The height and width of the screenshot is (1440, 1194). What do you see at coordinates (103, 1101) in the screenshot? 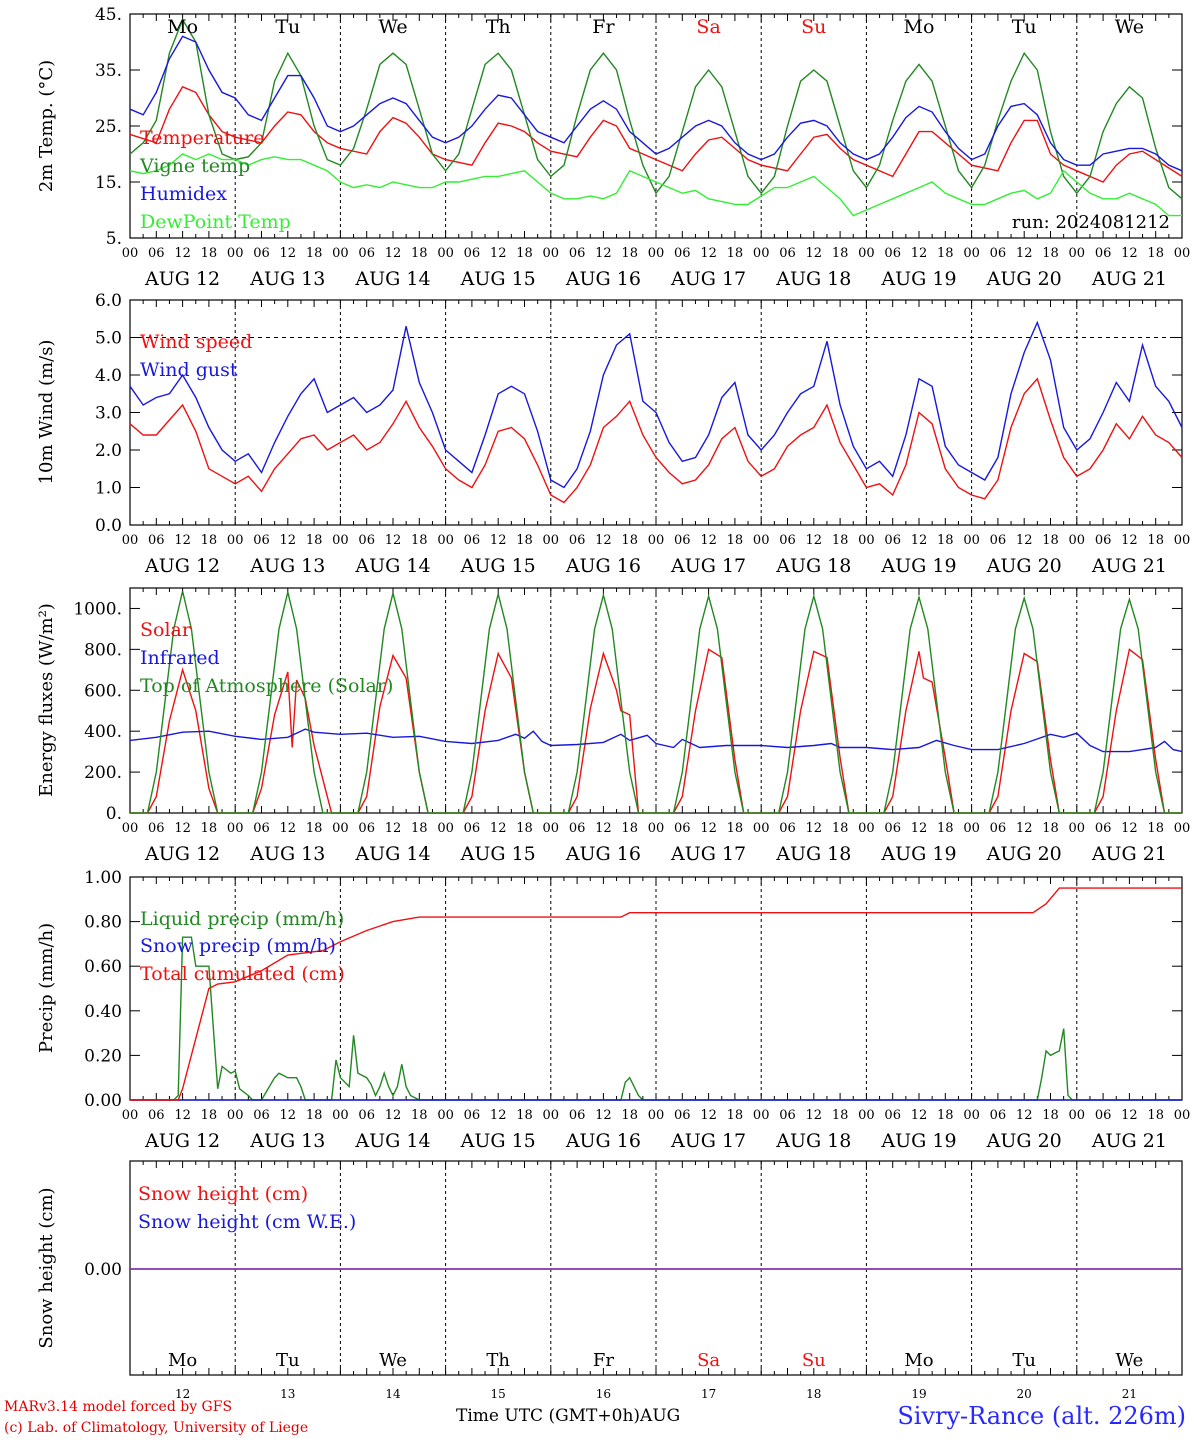
I see `y-tick-label: 0.00` at bounding box center [103, 1101].